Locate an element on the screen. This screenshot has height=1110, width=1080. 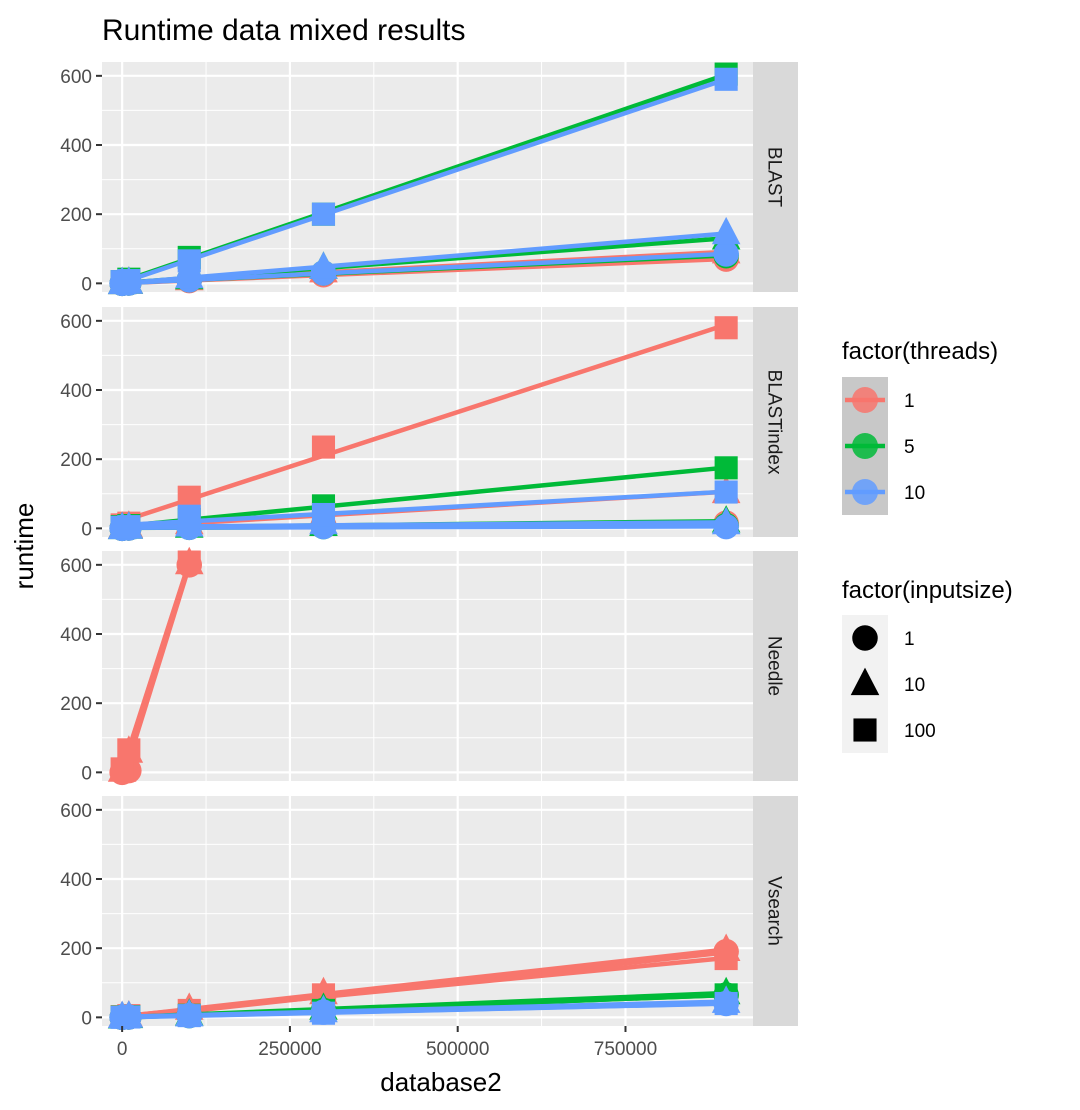
x-axis-label: database2 is located at coordinates (440, 1082).